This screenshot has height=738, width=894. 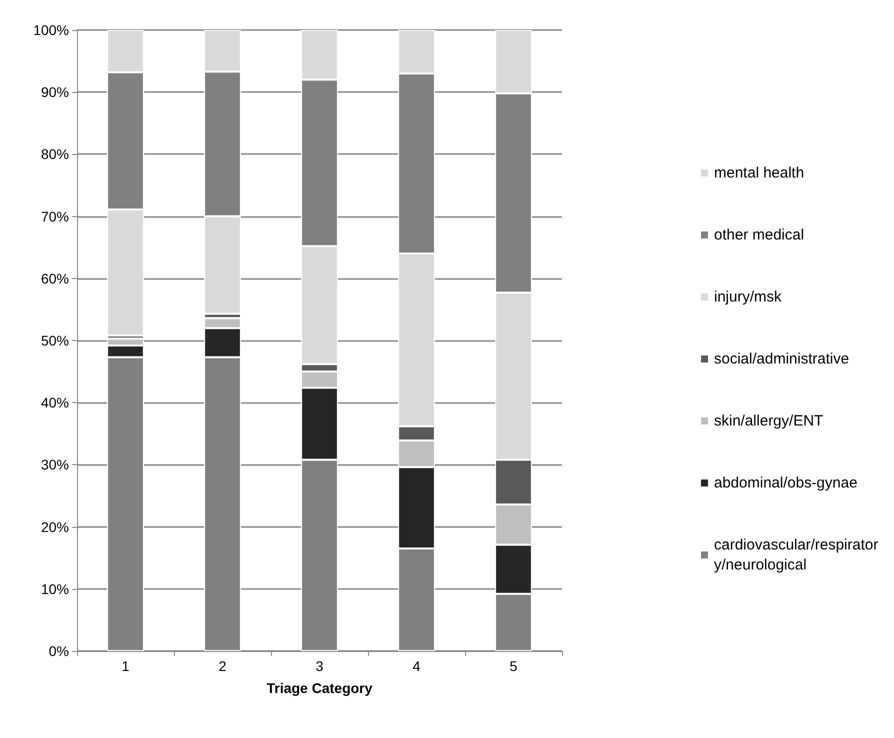 I want to click on x-tick-label: 1, so click(x=126, y=666).